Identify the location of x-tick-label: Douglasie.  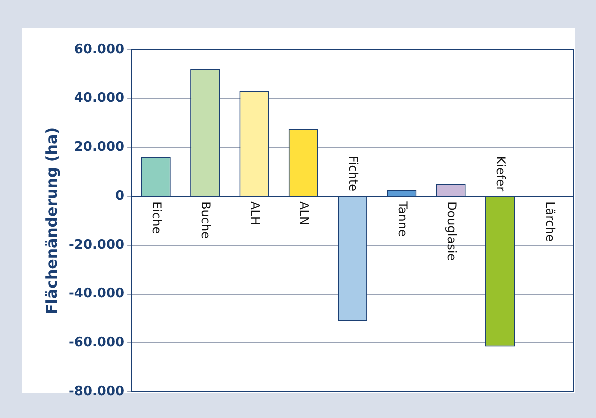
(451, 232).